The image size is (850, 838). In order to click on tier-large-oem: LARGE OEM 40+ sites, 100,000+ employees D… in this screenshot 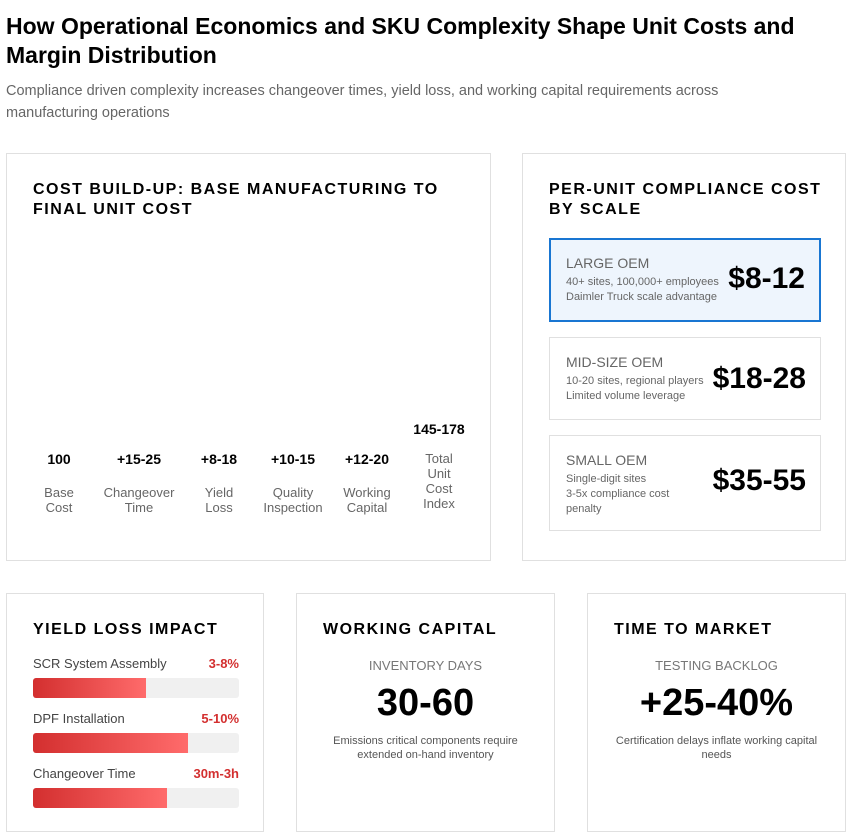, I will do `click(685, 280)`.